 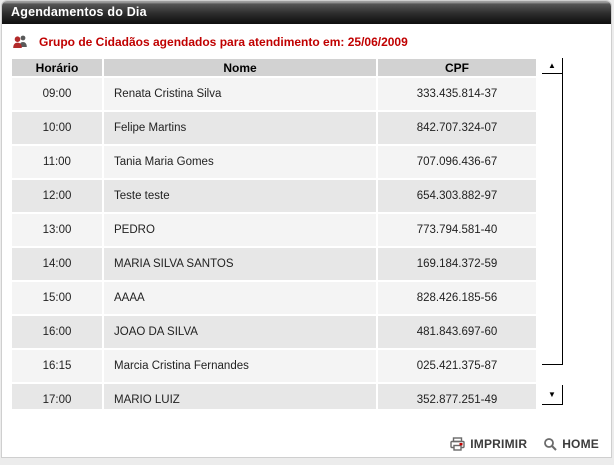 I want to click on table-row: 15:00 AAAA 828.426.185-56, so click(x=274, y=298).